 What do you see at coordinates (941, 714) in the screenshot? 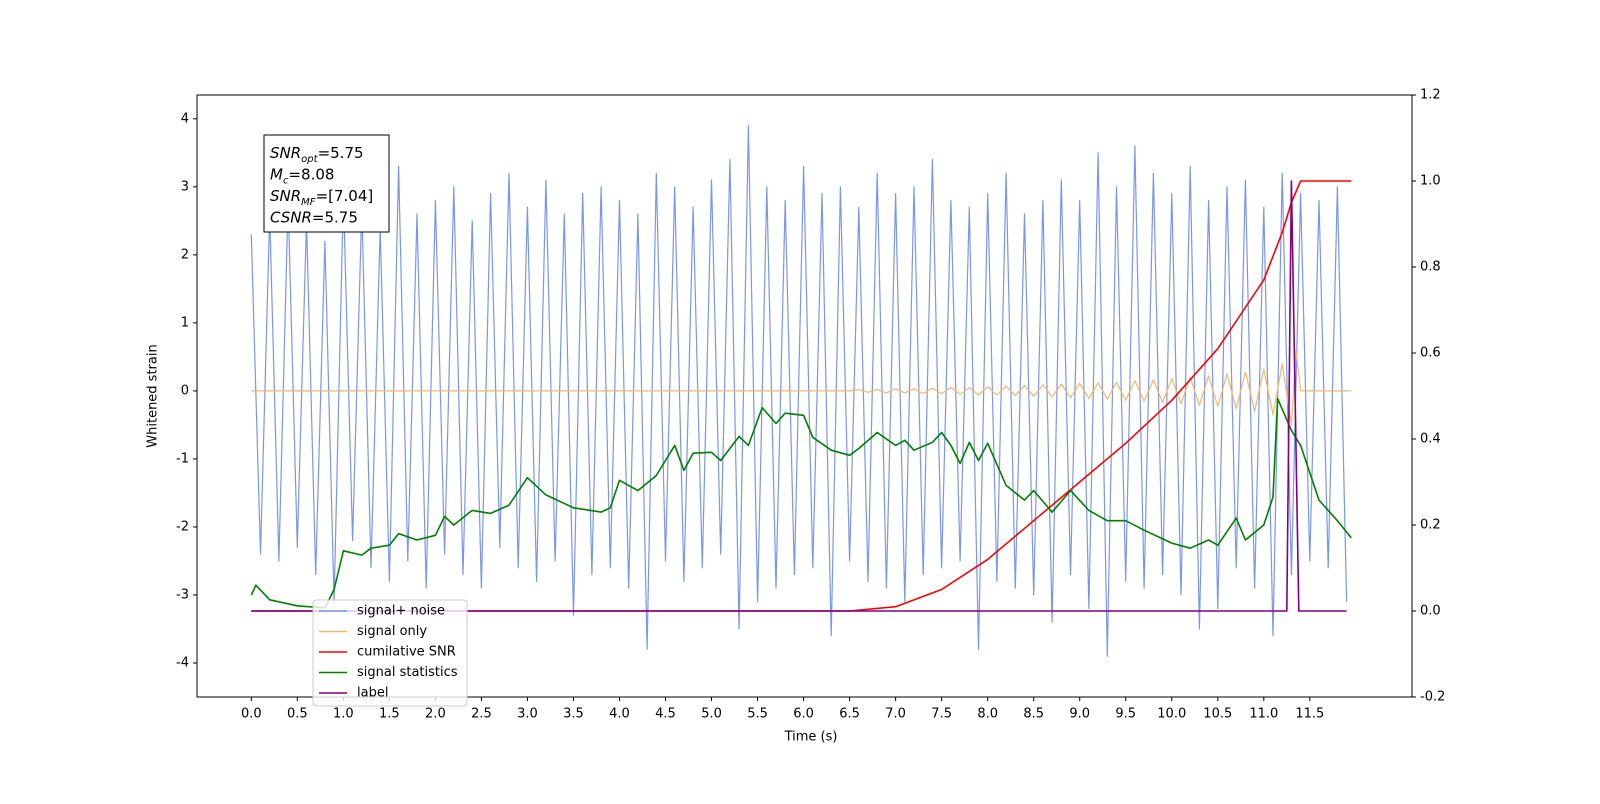
I see `x-tick-label: 7.5` at bounding box center [941, 714].